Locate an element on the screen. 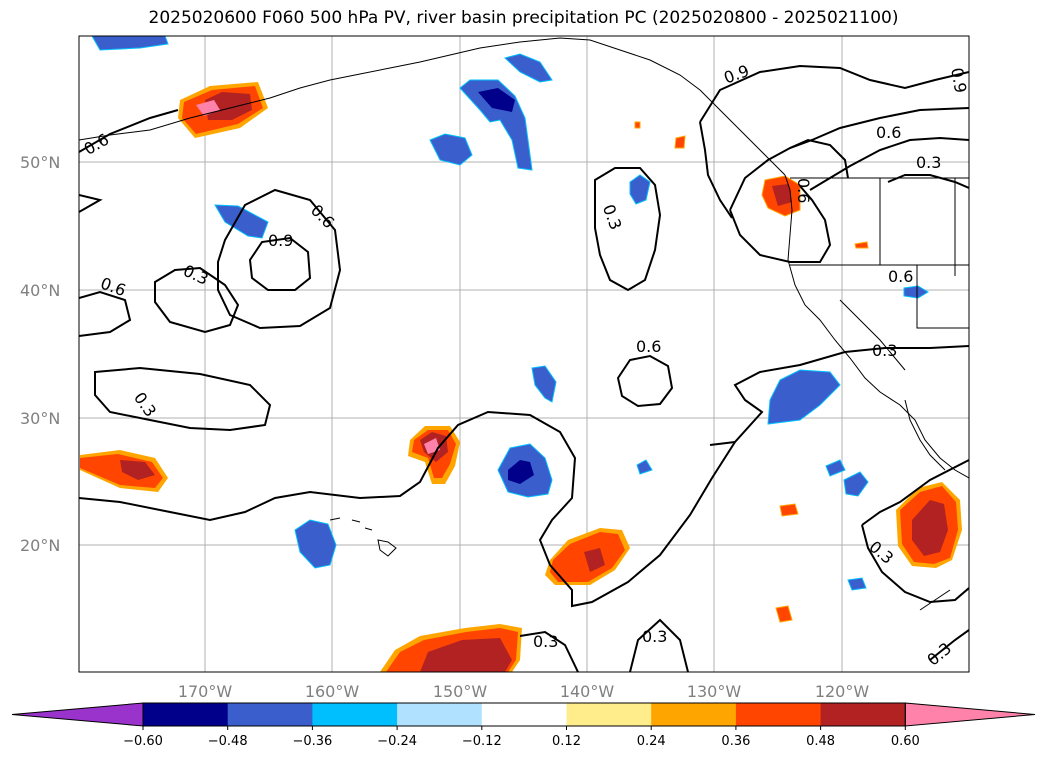 The height and width of the screenshot is (765, 1047). colorbar-tick-label: 0.24 is located at coordinates (651, 741).